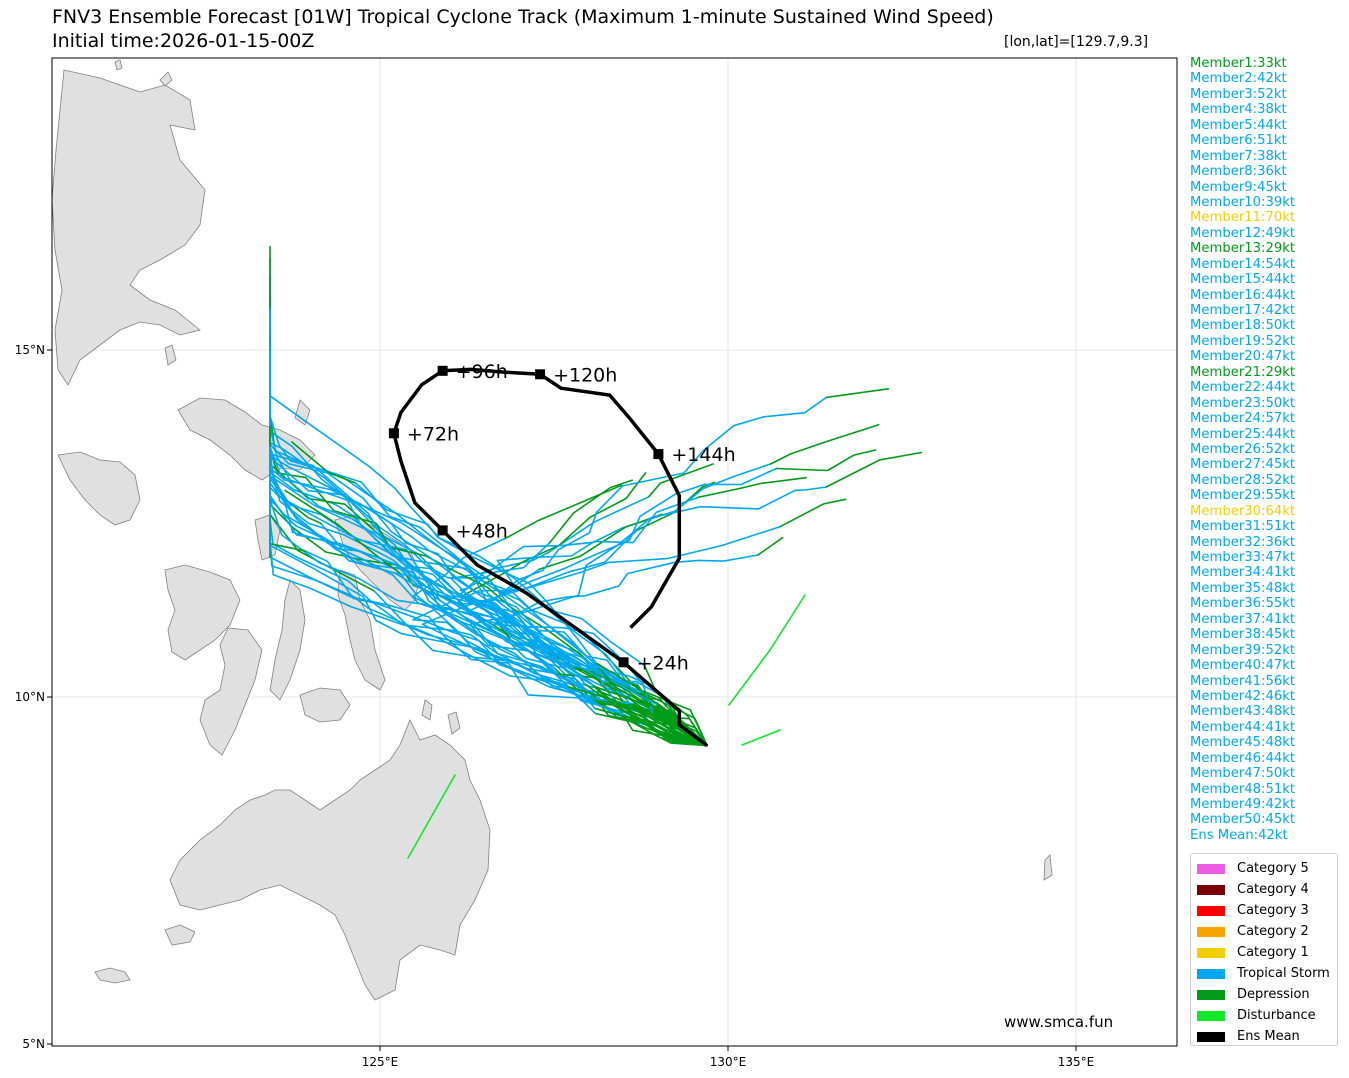 The image size is (1349, 1078). I want to click on member-label: Member5:44kt, so click(1238, 125).